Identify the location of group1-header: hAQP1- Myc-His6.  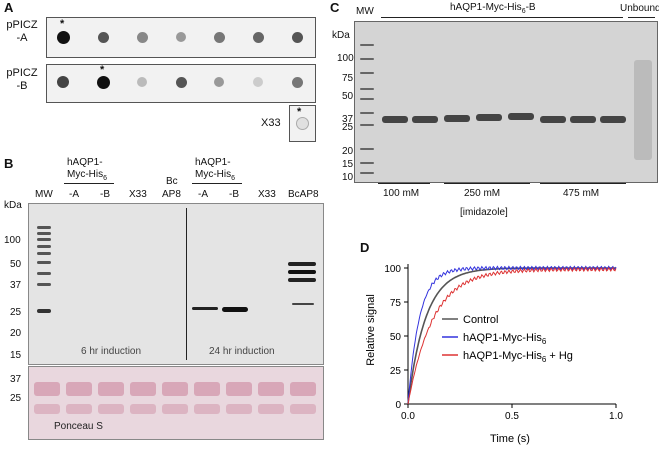
(87, 171).